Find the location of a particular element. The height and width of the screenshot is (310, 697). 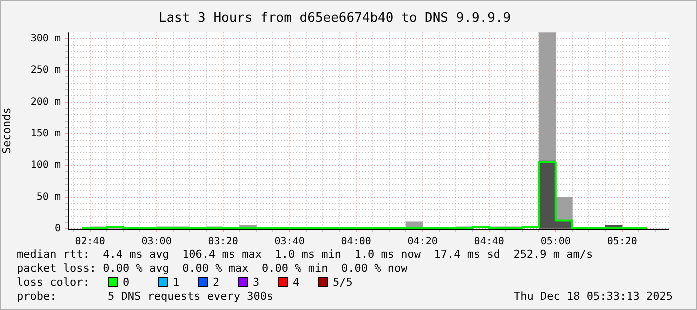

y-tick-label: 0 is located at coordinates (57, 229).